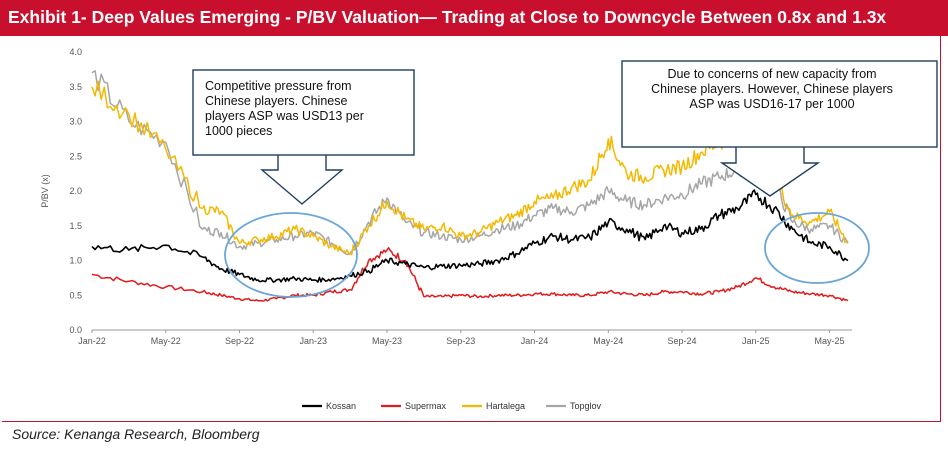 The height and width of the screenshot is (453, 948). What do you see at coordinates (771, 74) in the screenshot?
I see `callout-text-line: Due to concerns of new capacity from` at bounding box center [771, 74].